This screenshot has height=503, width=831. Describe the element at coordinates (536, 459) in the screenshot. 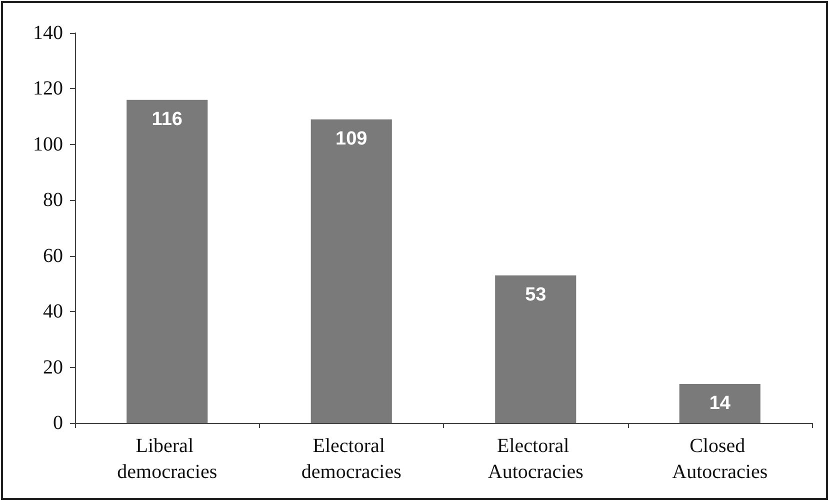

I see `x-tick-label: Electoral Autocracies` at that location.